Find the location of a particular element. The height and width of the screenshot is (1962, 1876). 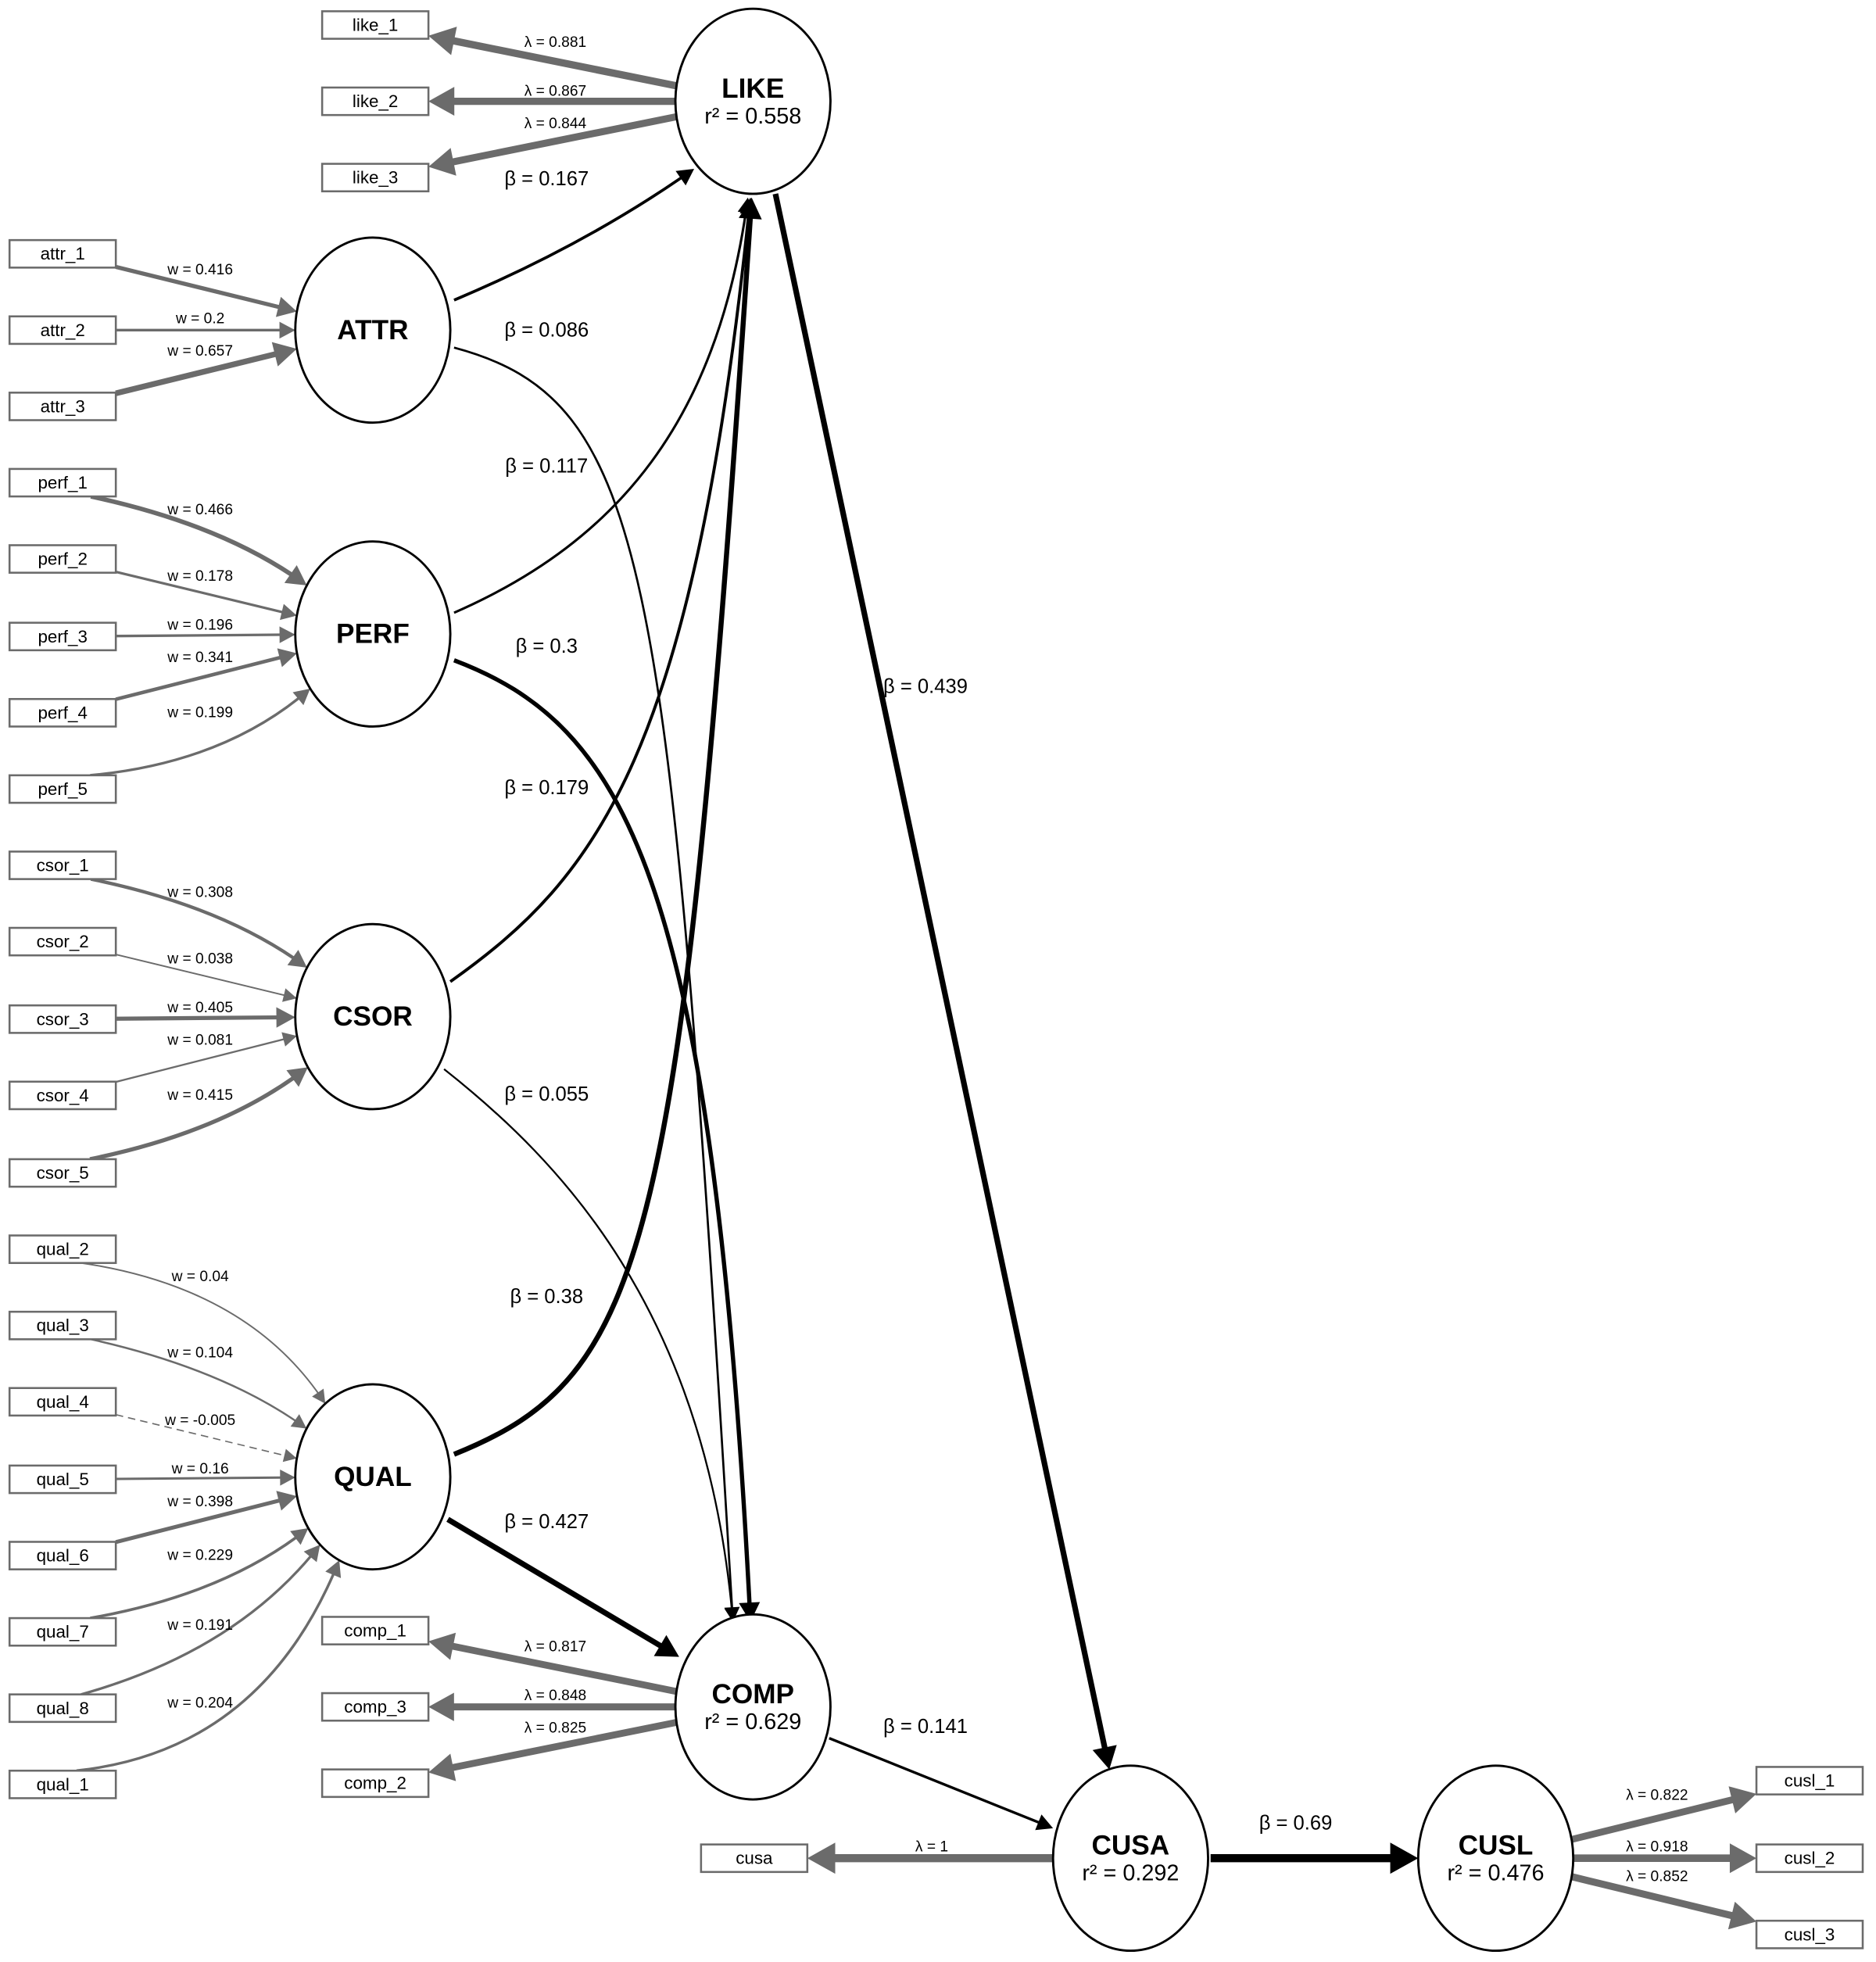

construct-csor: CSOR is located at coordinates (373, 1017).